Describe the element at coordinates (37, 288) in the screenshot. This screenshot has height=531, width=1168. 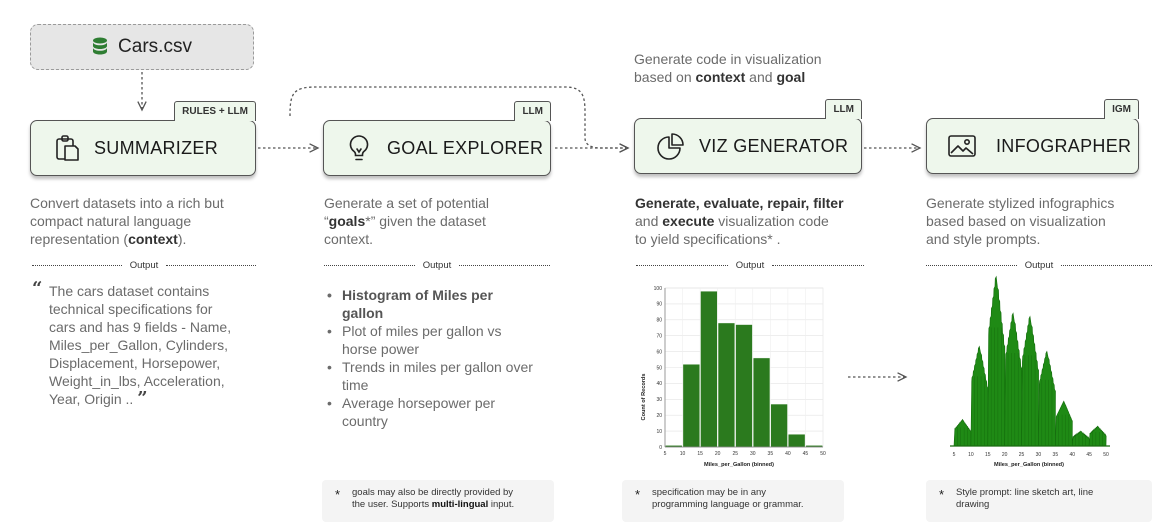
I see `open-quote-icon: “` at that location.